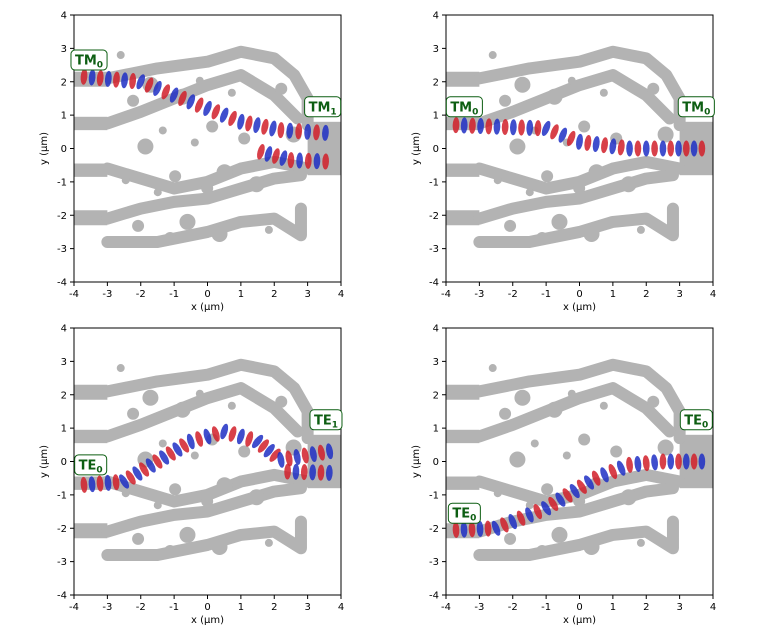  Describe the element at coordinates (207, 620) in the screenshot. I see `x-axis-label: x (µm)` at that location.